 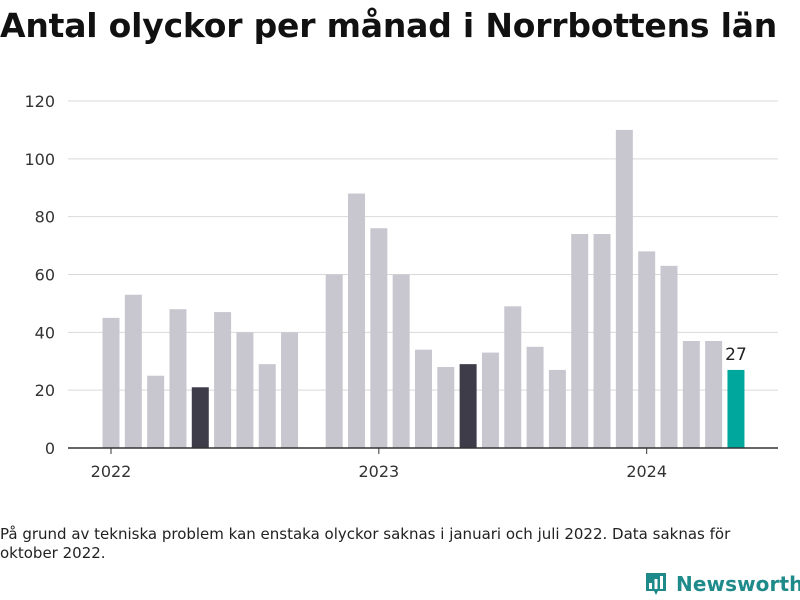 I want to click on data-labels: 27, so click(x=736, y=355).